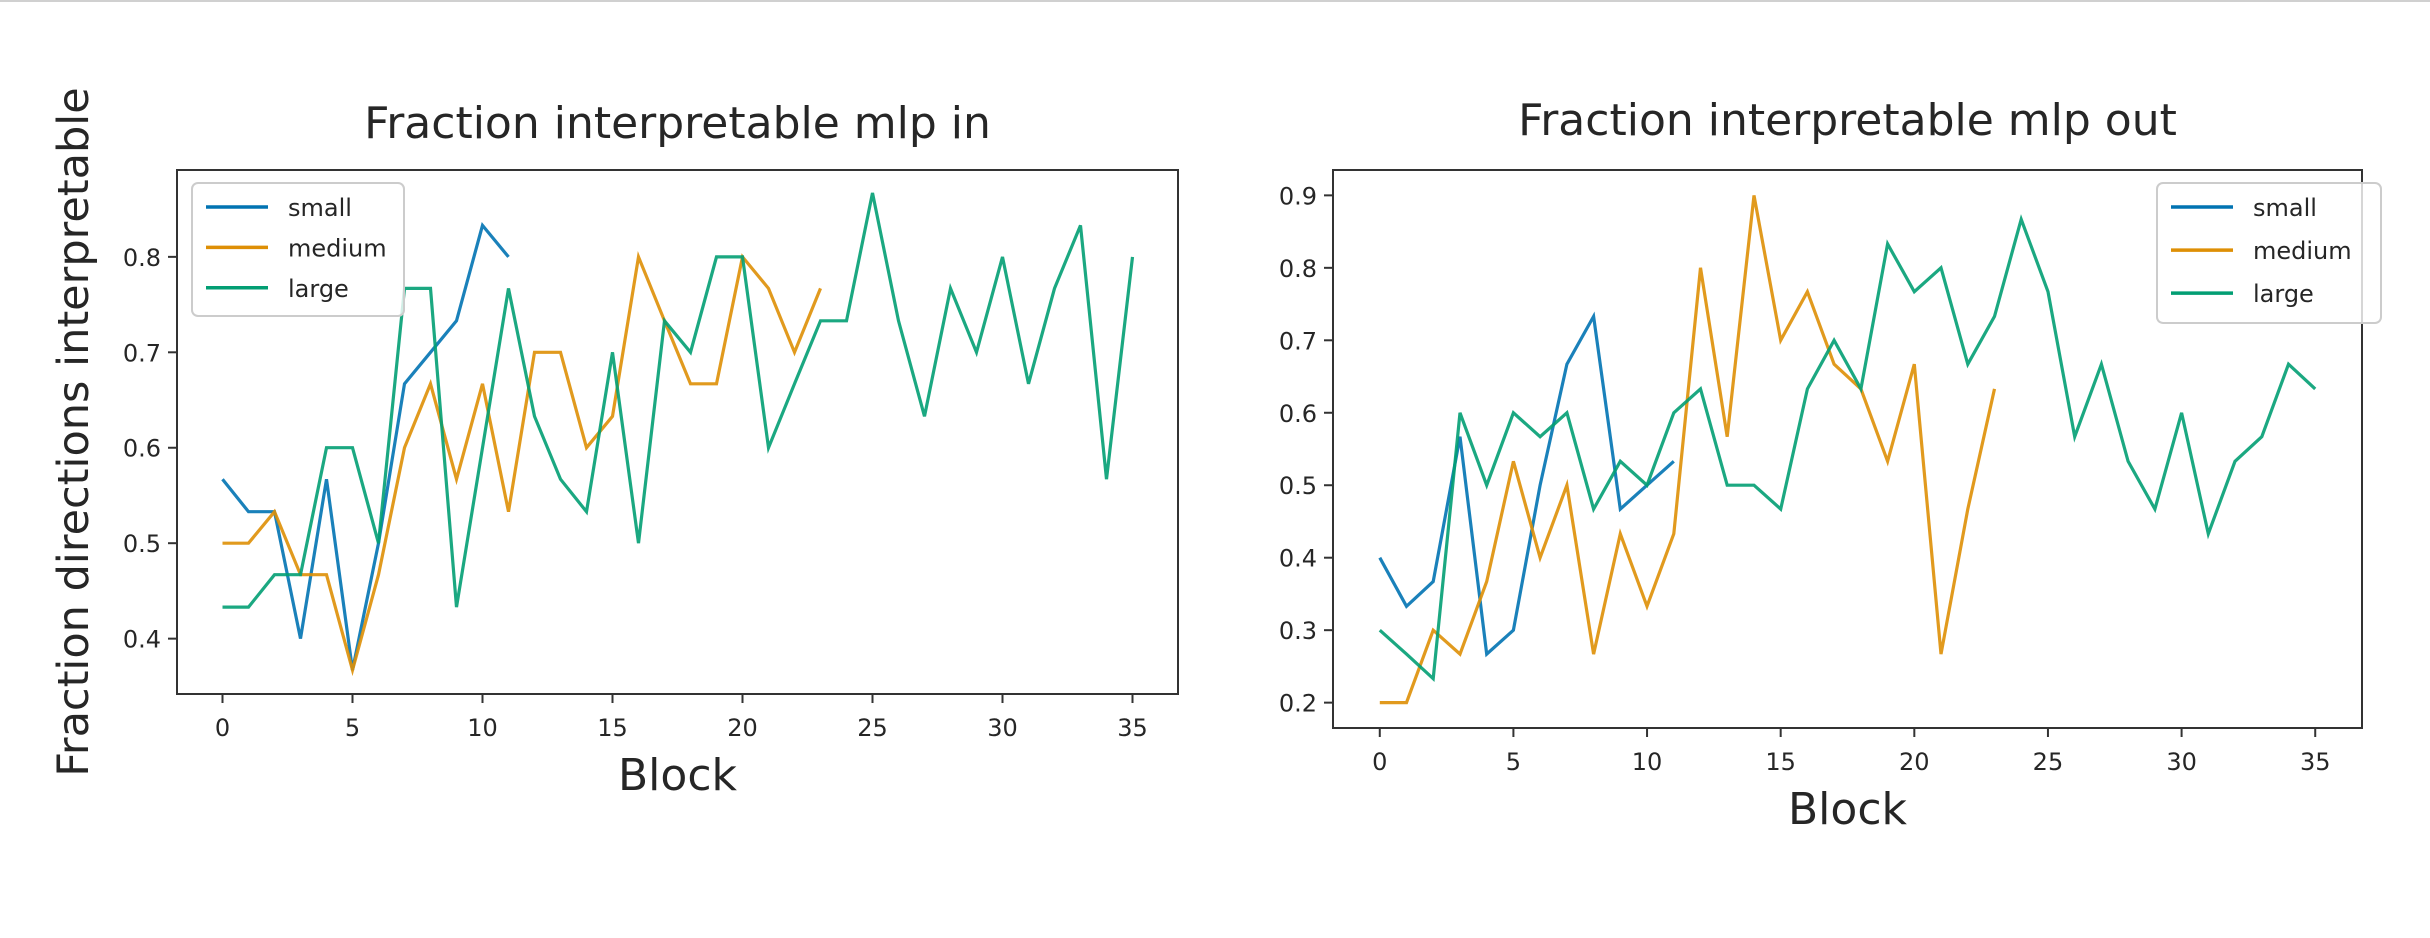  What do you see at coordinates (1298, 631) in the screenshot?
I see `y-tick-label: 0.3` at bounding box center [1298, 631].